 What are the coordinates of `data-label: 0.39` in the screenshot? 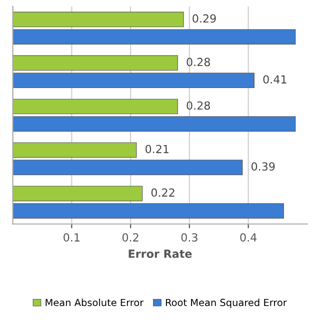 It's located at (263, 166).